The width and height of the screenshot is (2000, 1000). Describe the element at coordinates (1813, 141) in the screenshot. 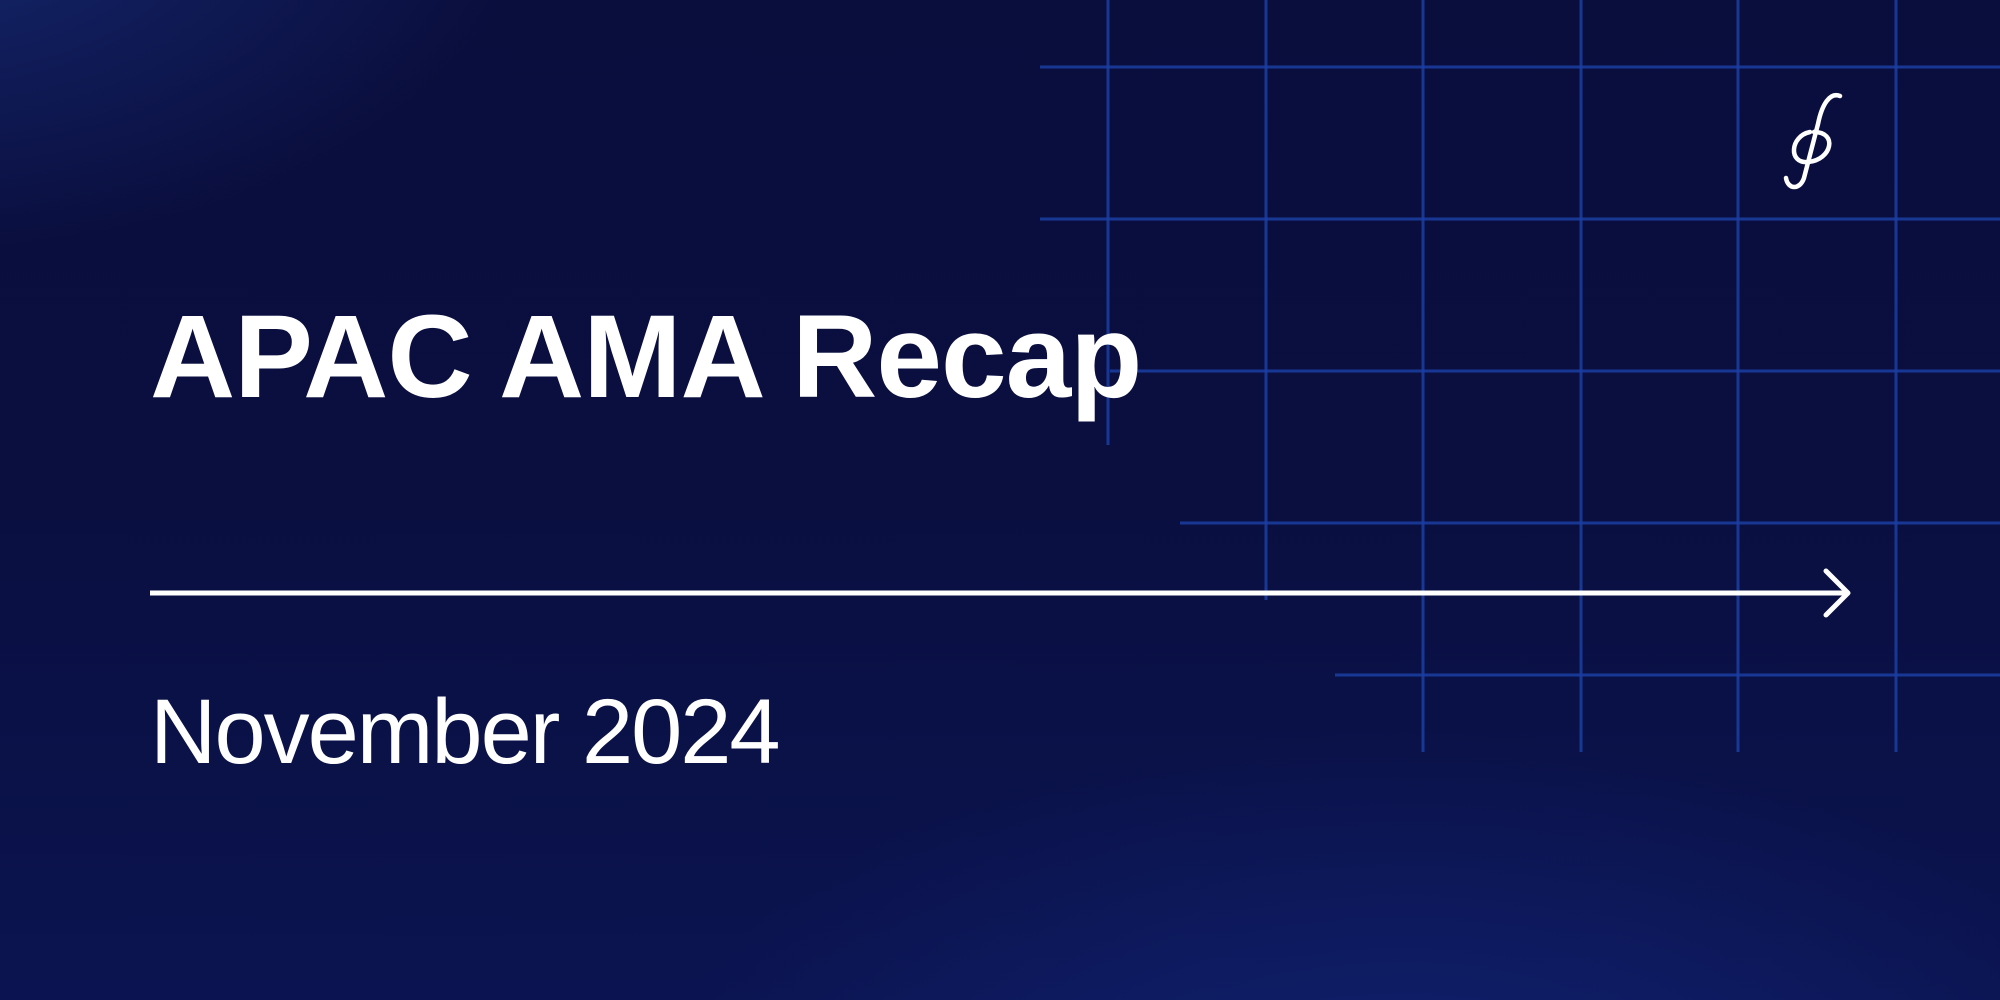

I see `flux-script-f-icon` at that location.